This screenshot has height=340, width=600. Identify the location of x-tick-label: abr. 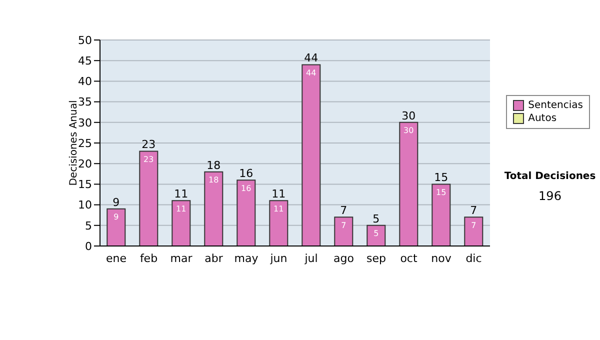
(214, 258).